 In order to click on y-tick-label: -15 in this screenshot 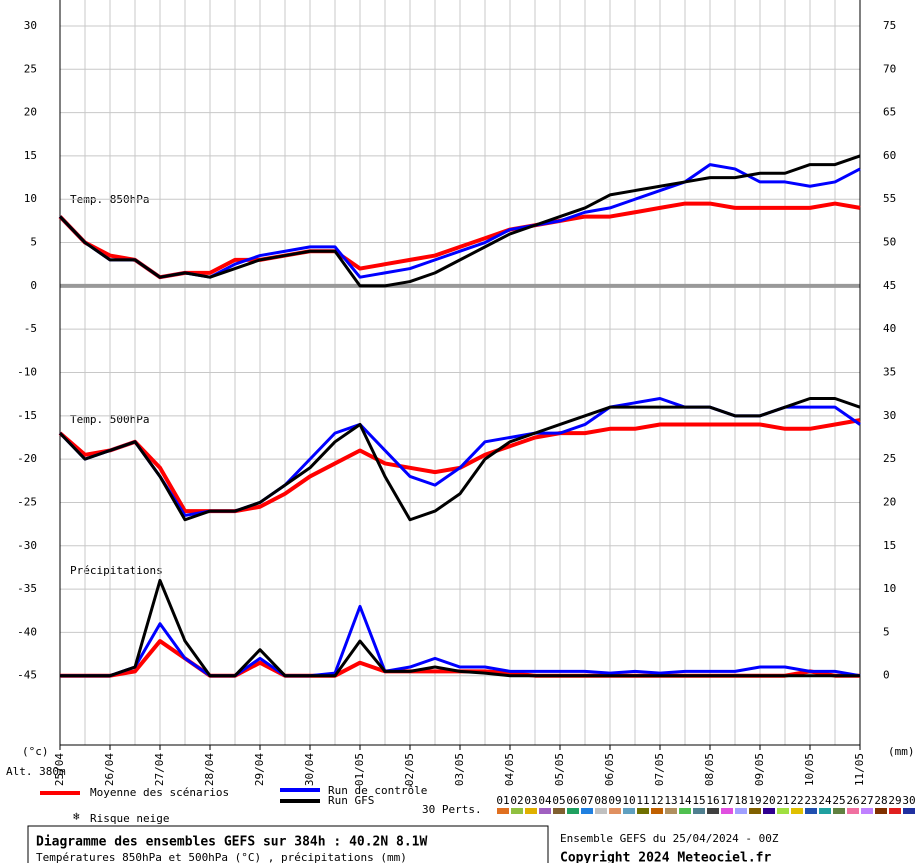, I will do `click(27, 415)`.